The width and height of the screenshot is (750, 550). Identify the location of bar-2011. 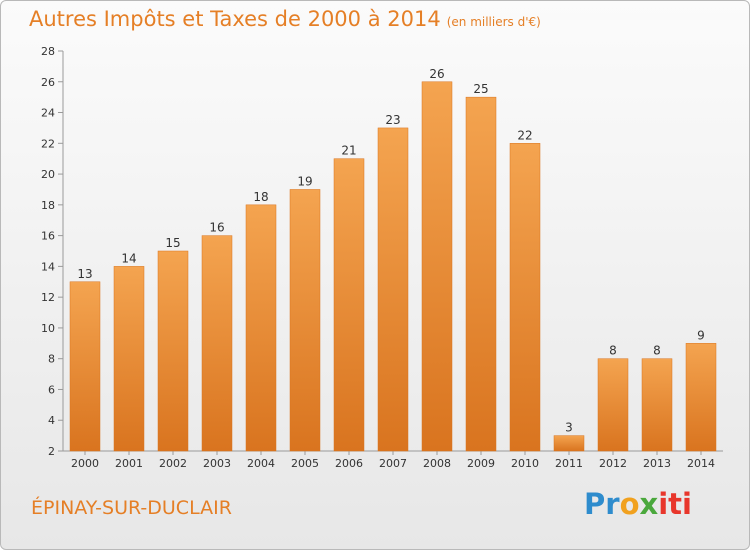
(569, 443).